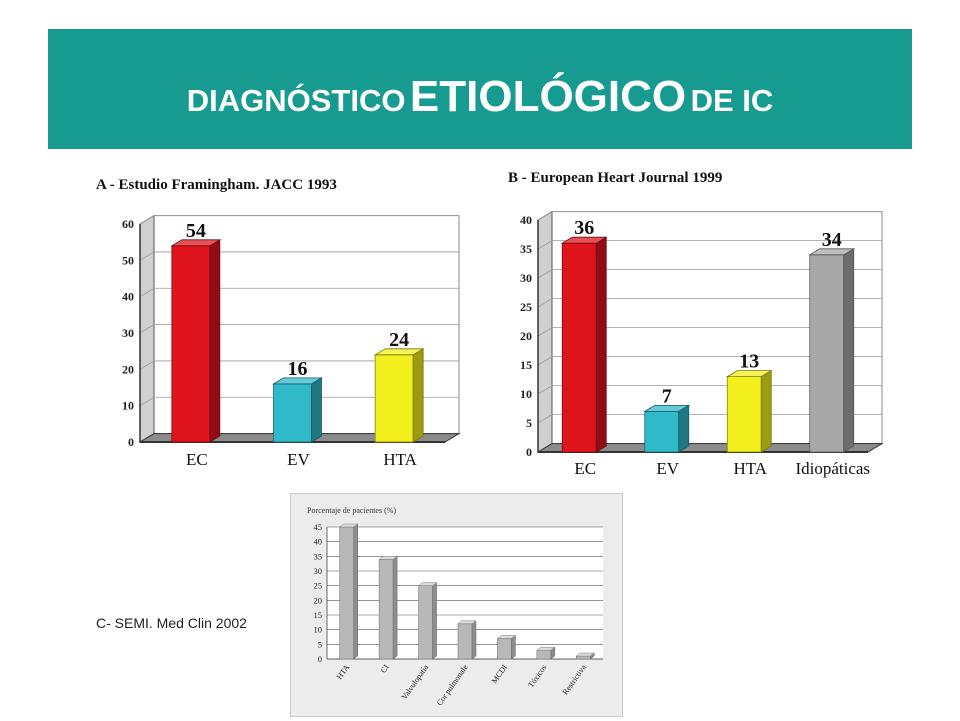 The image size is (960, 721). What do you see at coordinates (584, 228) in the screenshot?
I see `bar-value-label: 36` at bounding box center [584, 228].